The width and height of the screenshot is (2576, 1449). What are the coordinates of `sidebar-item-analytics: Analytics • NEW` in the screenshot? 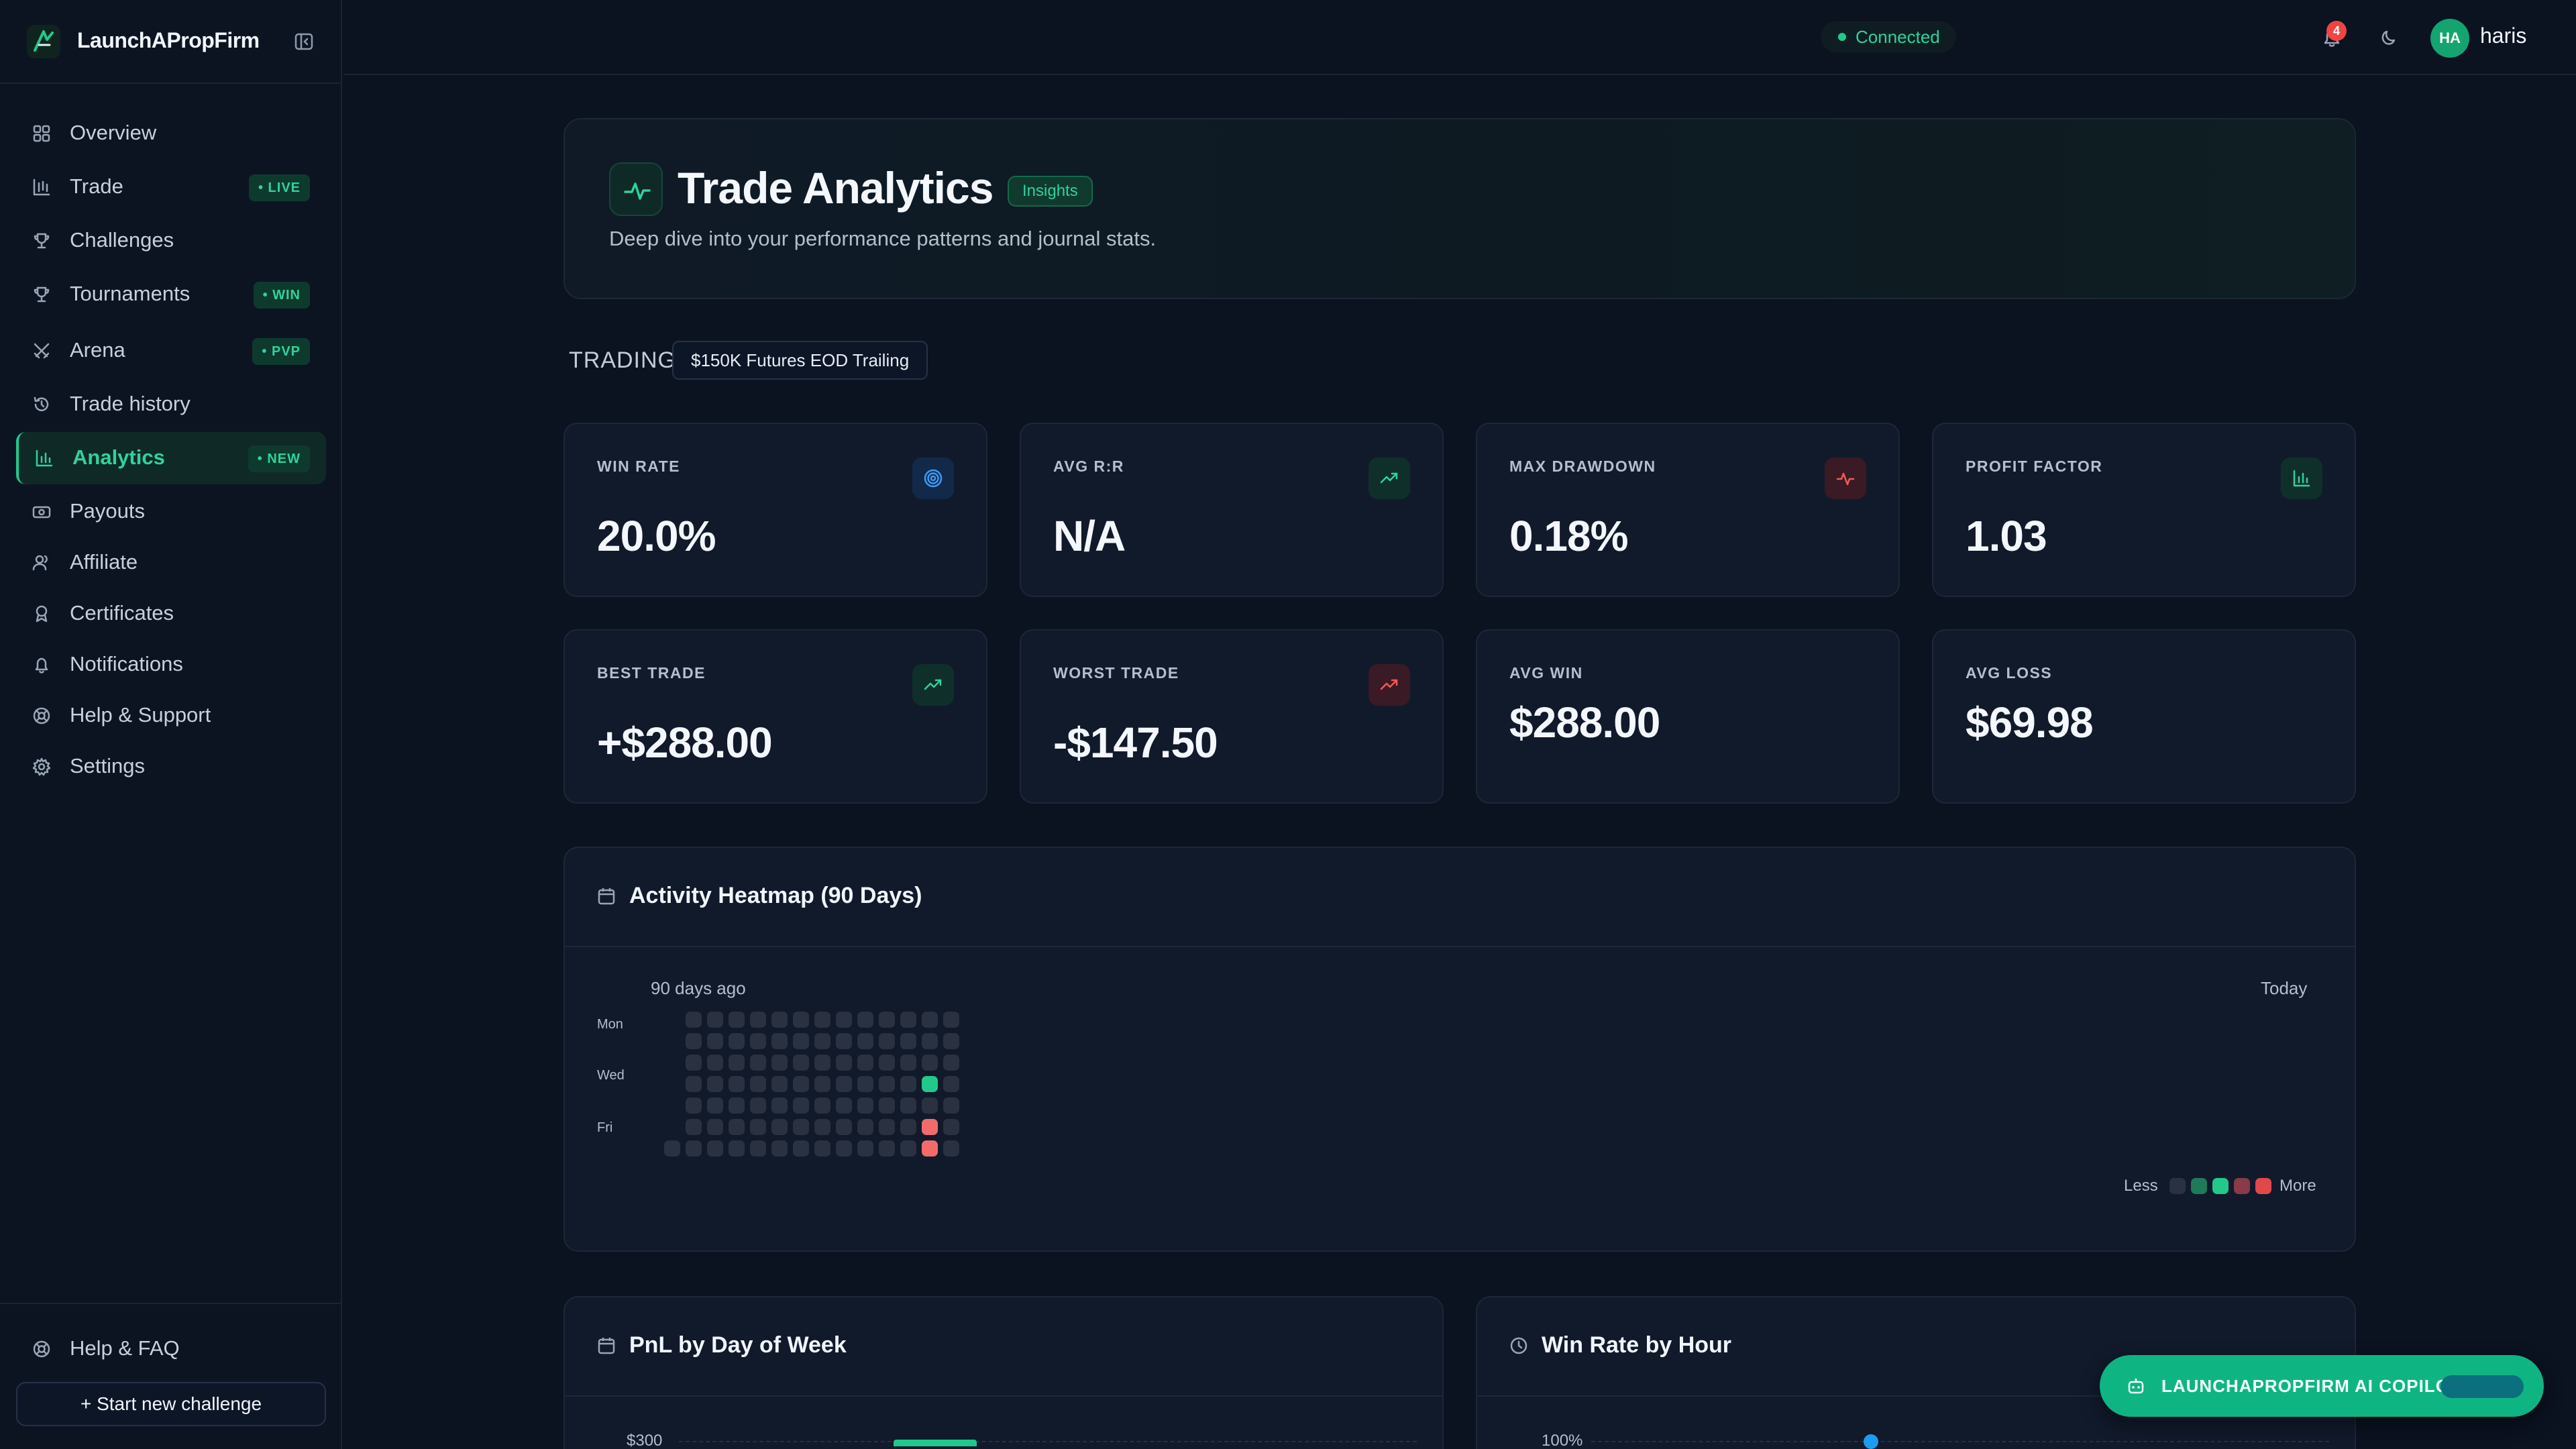 It's located at (171, 458).